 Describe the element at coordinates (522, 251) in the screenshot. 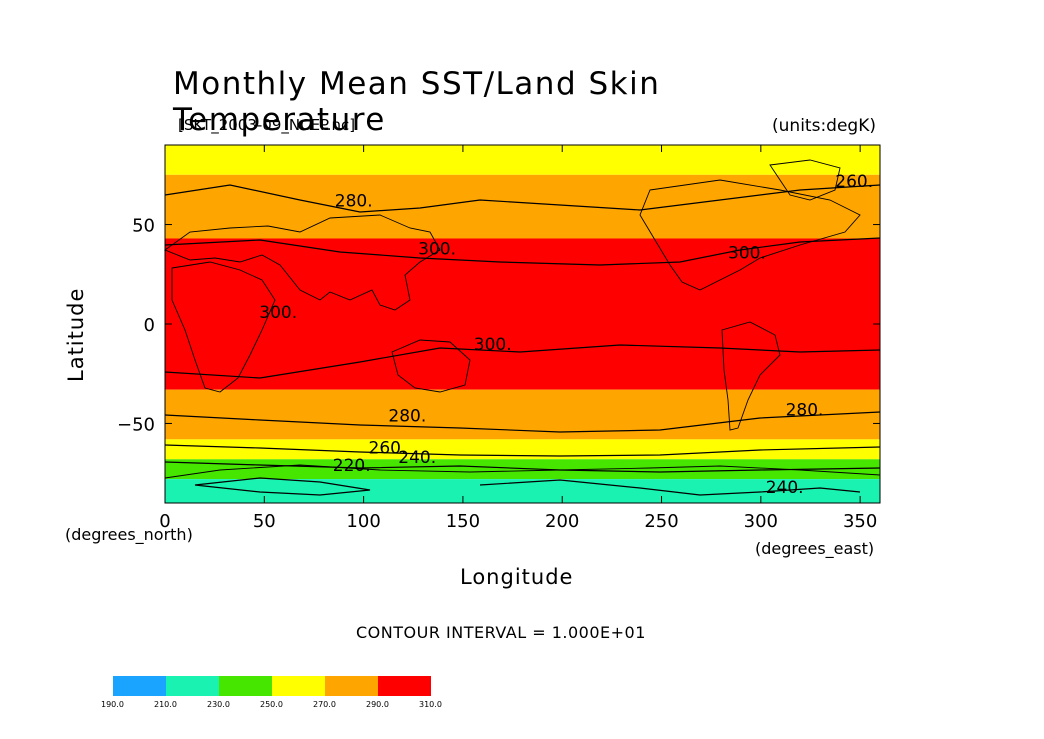

I see `contour-300-north` at that location.